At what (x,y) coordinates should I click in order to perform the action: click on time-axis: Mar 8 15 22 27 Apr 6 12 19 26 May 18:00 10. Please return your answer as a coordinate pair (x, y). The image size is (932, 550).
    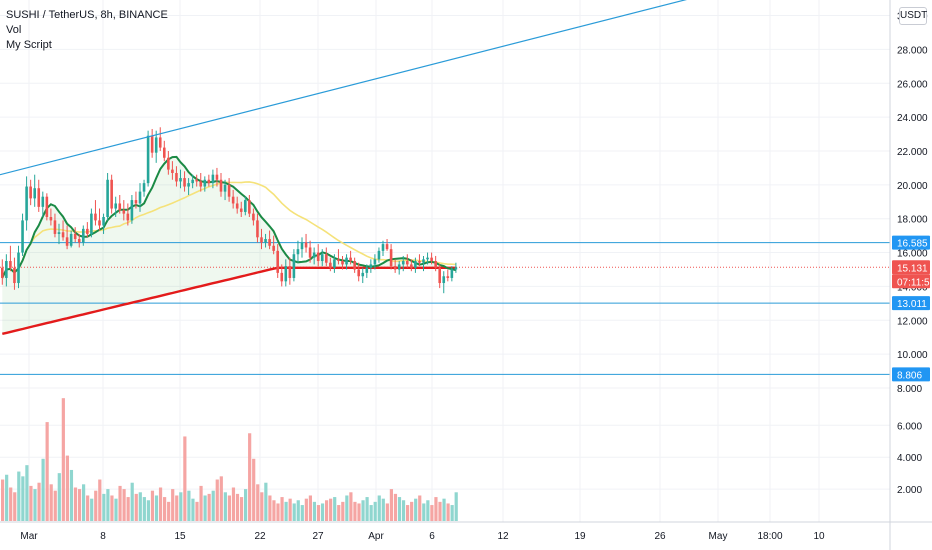
    Looking at the image, I should click on (466, 531).